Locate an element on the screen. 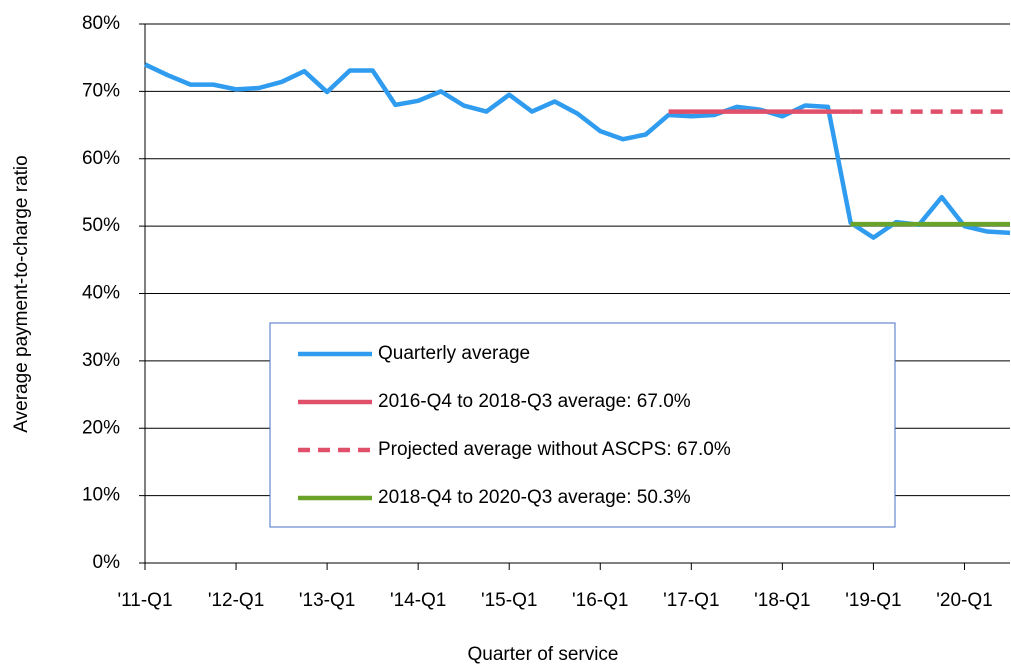 The width and height of the screenshot is (1011, 667). x-axis-label: Quarter of service is located at coordinates (543, 654).